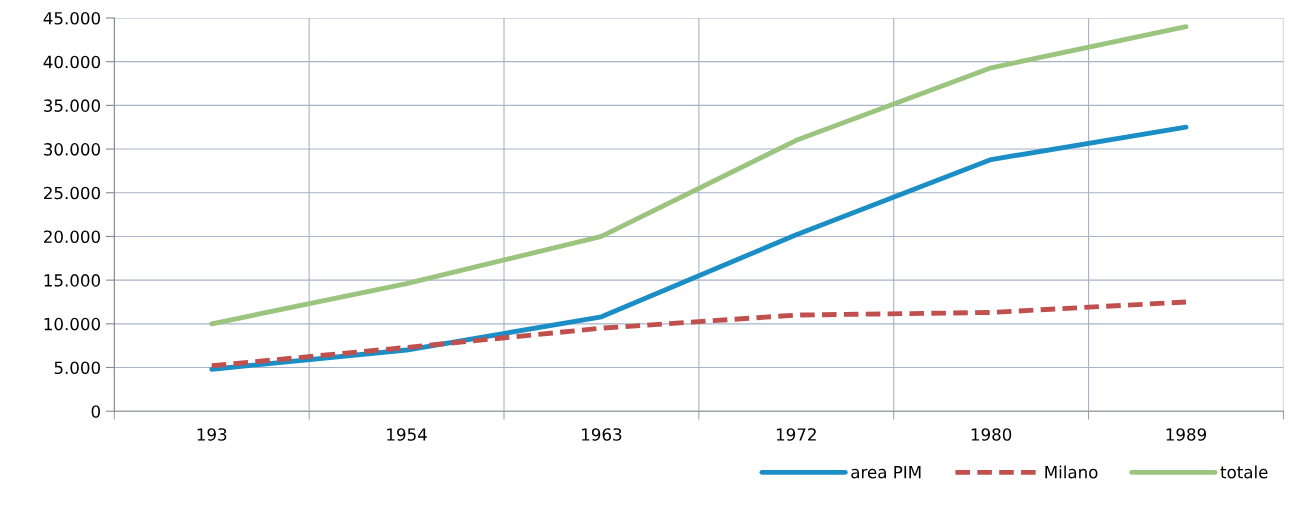  Describe the element at coordinates (72, 193) in the screenshot. I see `y-tick-label: 25.000` at that location.